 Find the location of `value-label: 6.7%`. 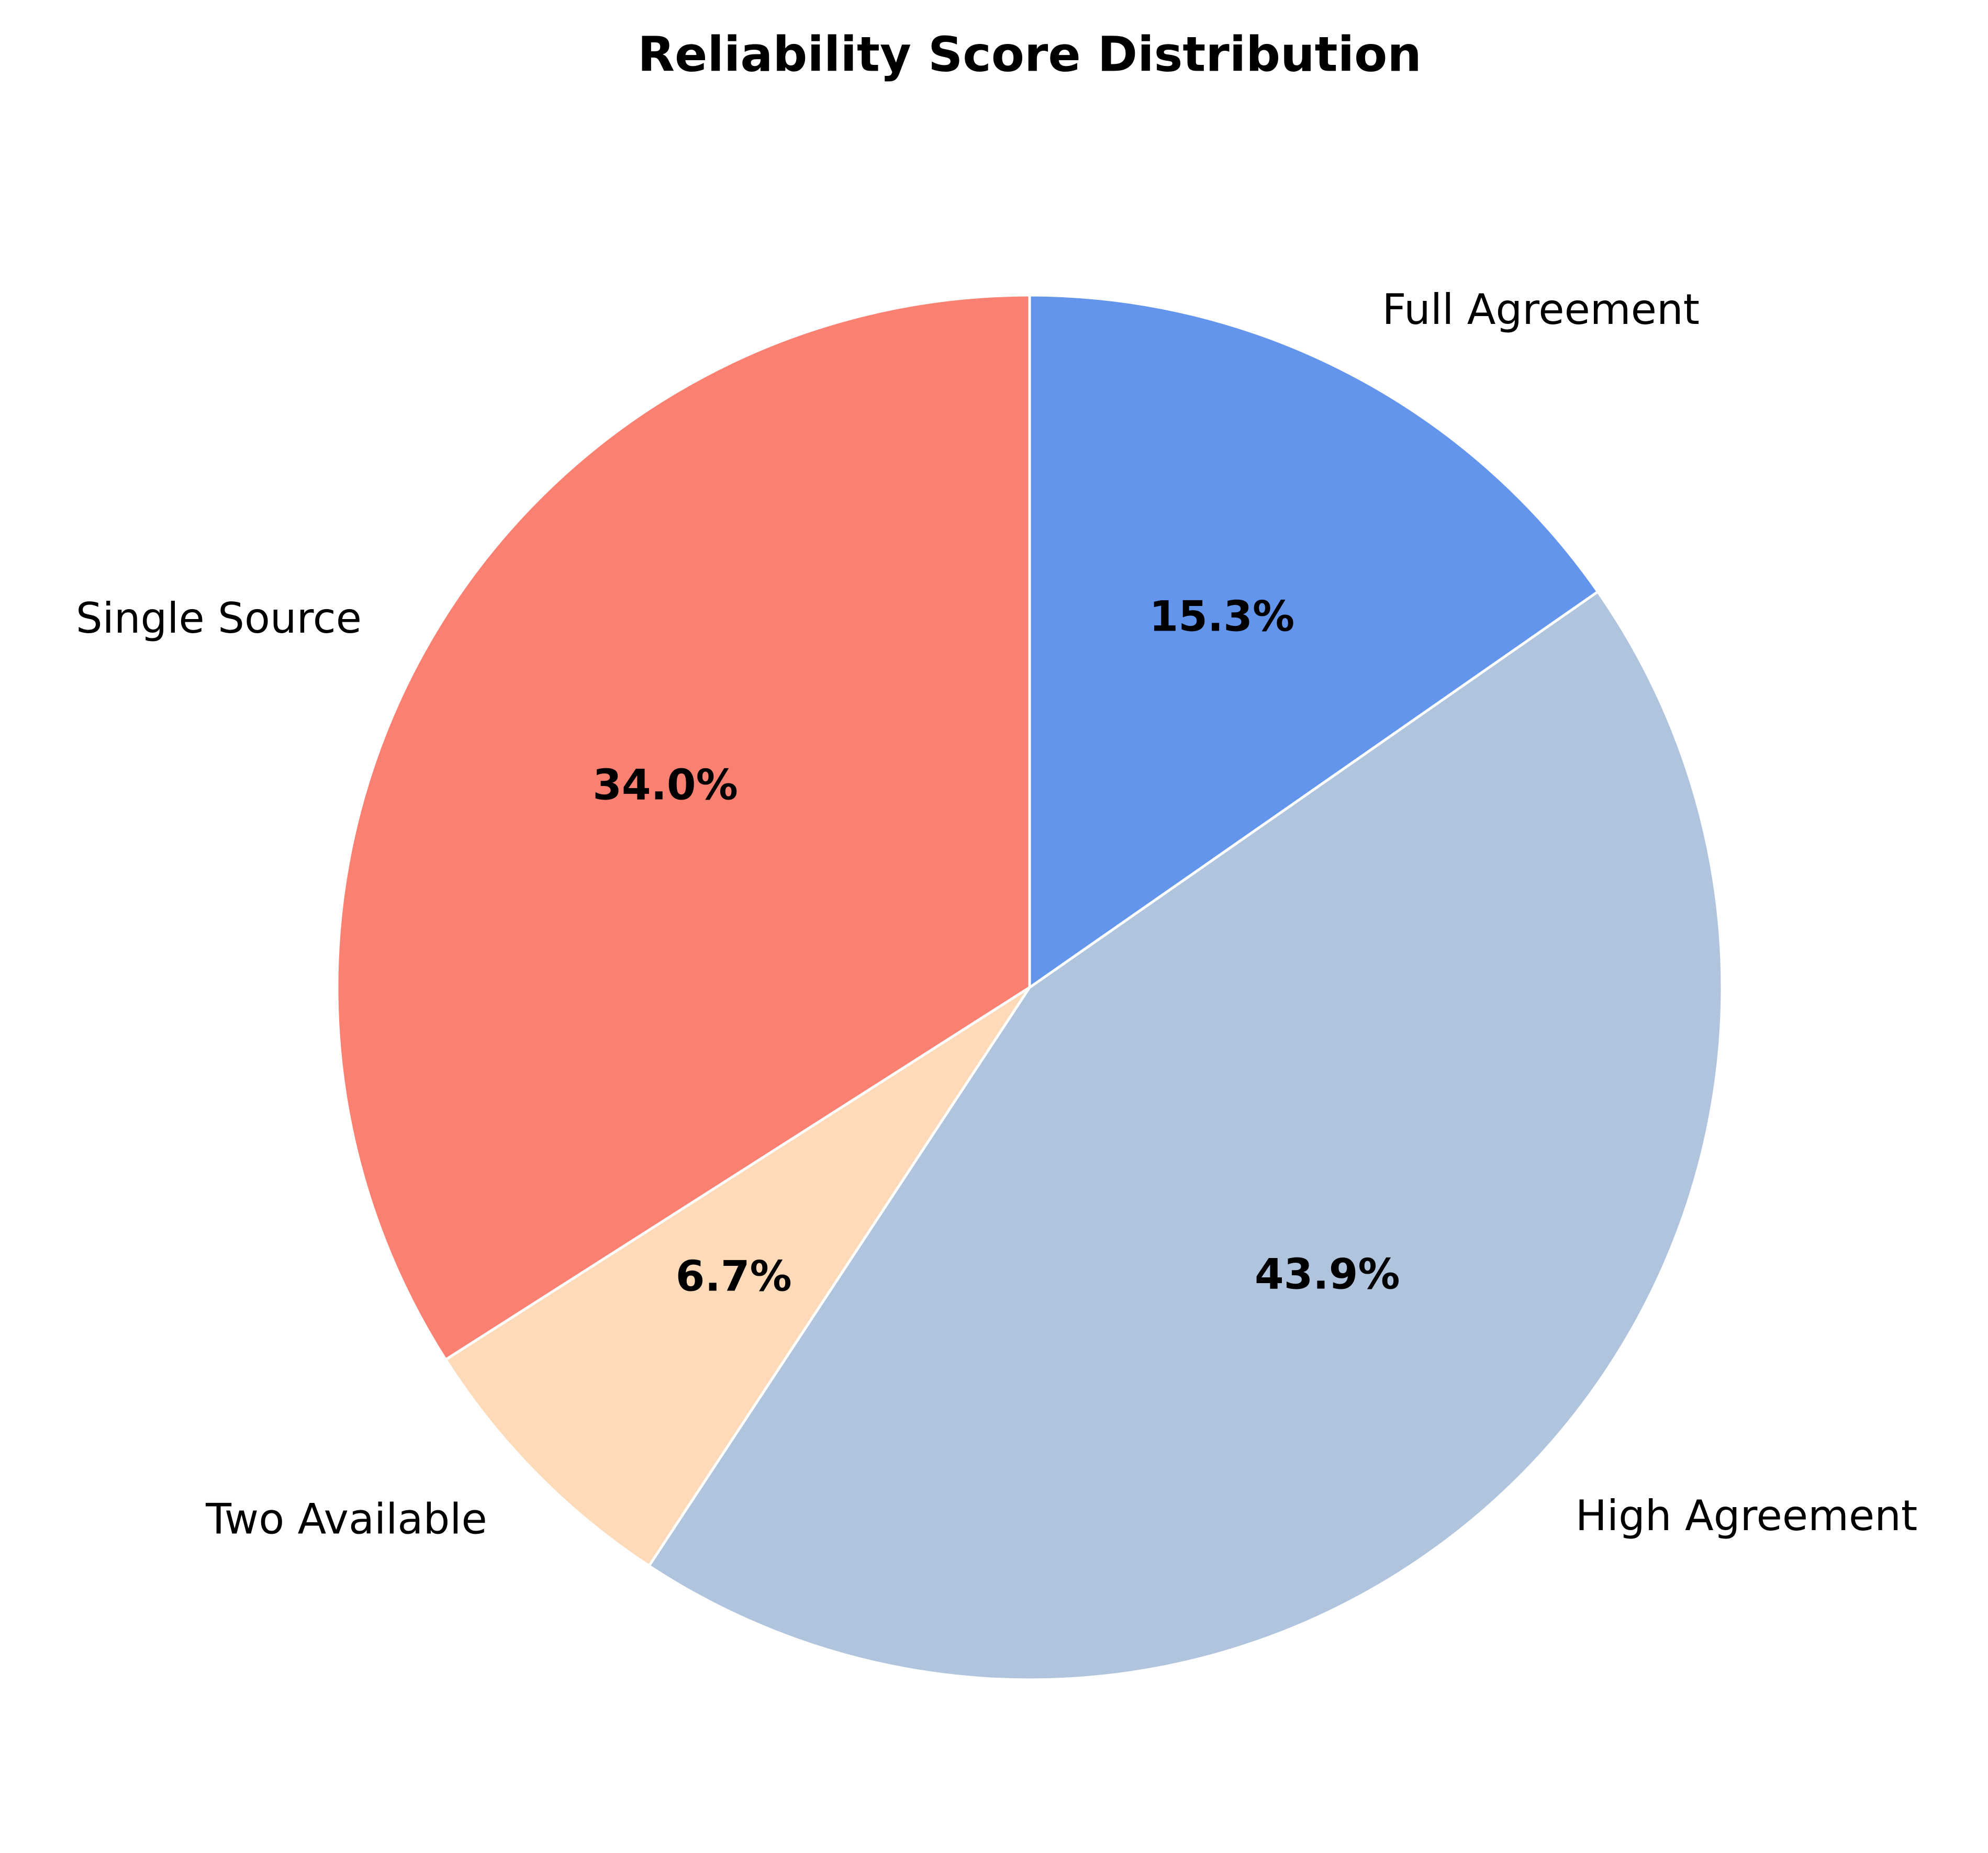

value-label: 6.7% is located at coordinates (734, 1276).